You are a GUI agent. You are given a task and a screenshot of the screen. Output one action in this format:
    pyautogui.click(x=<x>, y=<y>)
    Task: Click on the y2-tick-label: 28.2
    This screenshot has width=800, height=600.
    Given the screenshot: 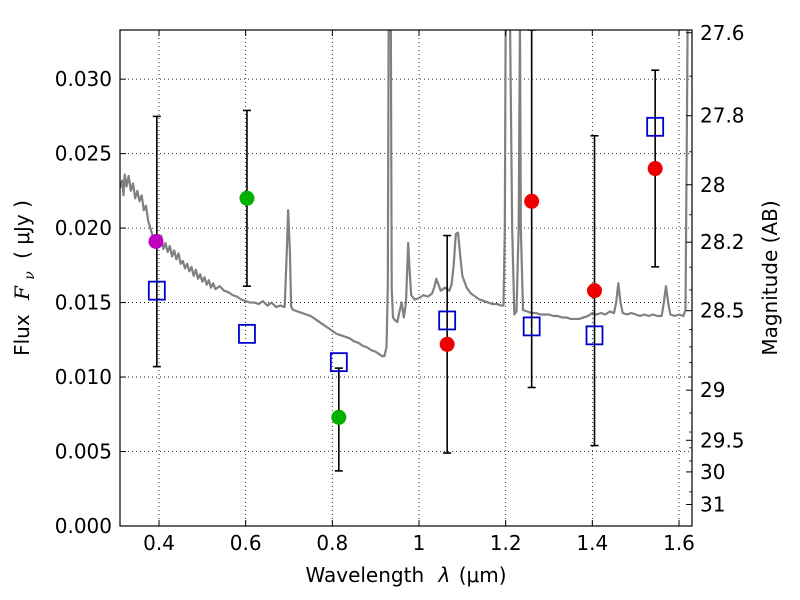 What is the action you would take?
    pyautogui.click(x=722, y=242)
    